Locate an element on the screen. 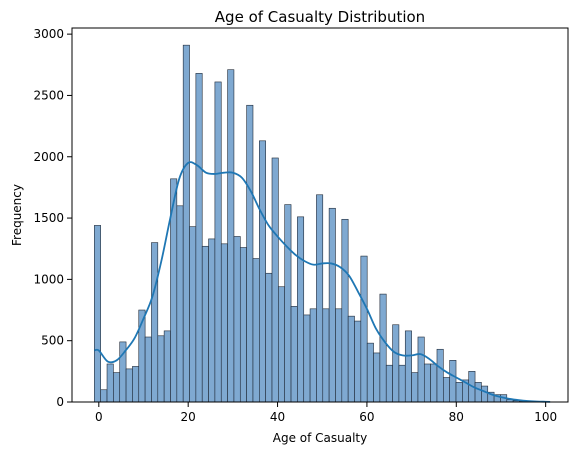  x-tick-label: 80 is located at coordinates (456, 417).